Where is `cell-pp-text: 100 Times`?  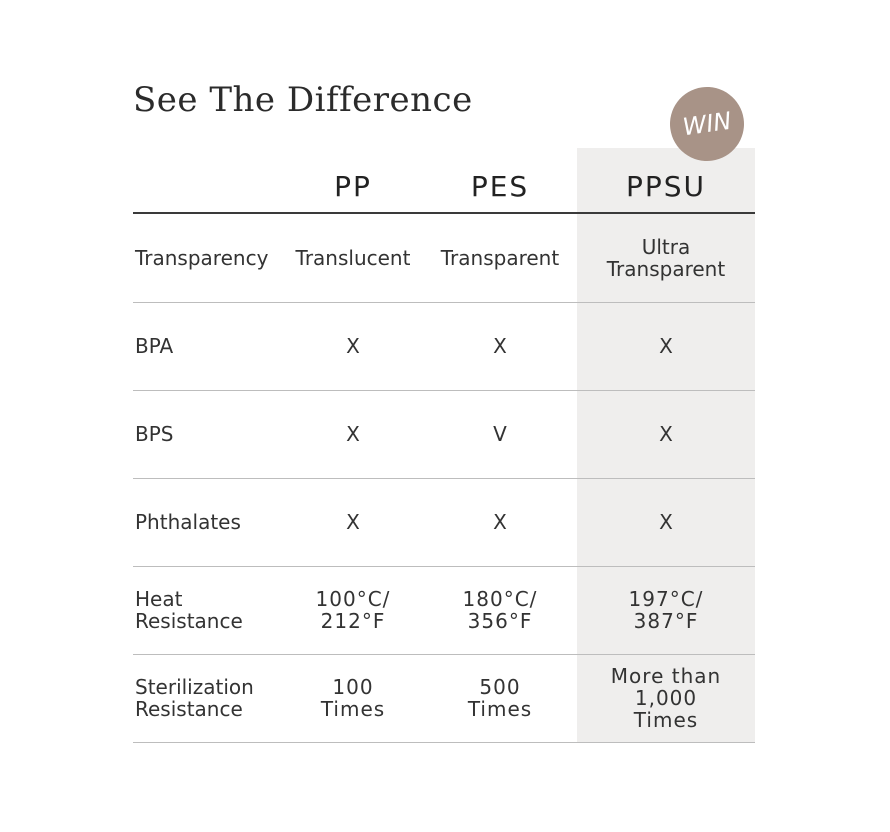
cell-pp-text: 100 Times is located at coordinates (353, 698).